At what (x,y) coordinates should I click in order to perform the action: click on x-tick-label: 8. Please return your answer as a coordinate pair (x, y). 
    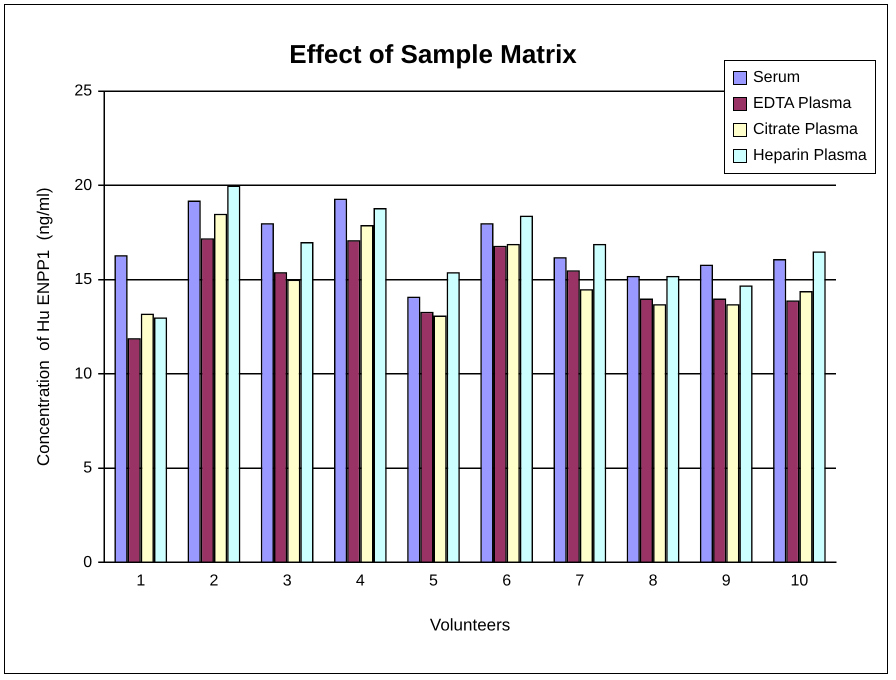
    Looking at the image, I should click on (653, 581).